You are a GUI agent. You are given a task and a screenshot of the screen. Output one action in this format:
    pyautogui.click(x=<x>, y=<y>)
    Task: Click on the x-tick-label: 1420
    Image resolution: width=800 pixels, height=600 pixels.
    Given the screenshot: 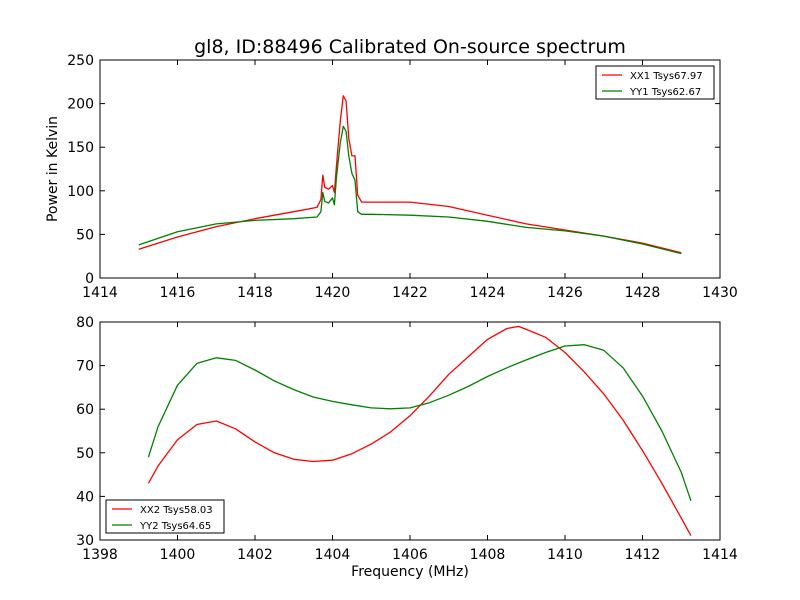 What is the action you would take?
    pyautogui.click(x=333, y=293)
    